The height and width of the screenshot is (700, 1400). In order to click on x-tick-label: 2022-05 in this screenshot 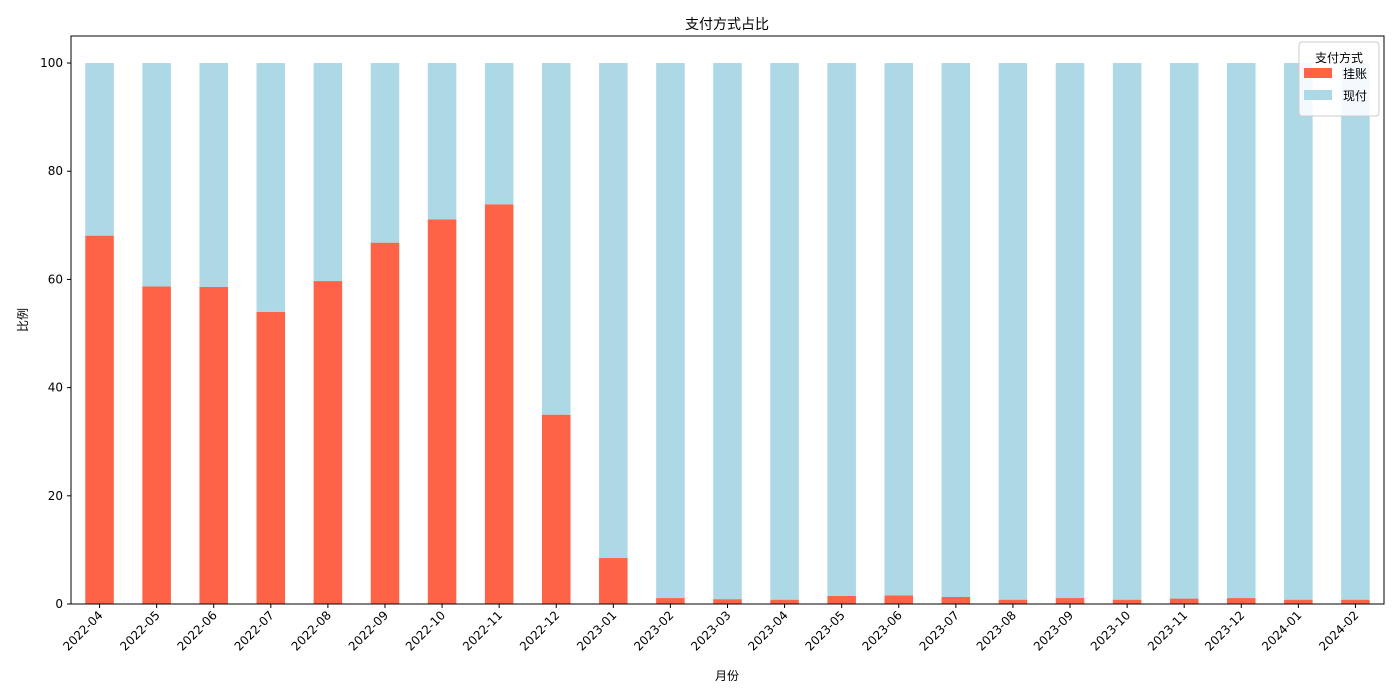, I will do `click(139, 630)`.